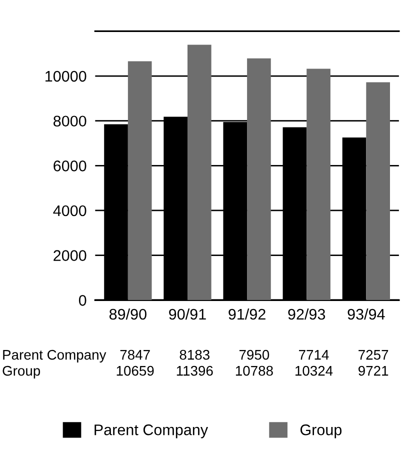  What do you see at coordinates (21, 372) in the screenshot?
I see `text: Group` at bounding box center [21, 372].